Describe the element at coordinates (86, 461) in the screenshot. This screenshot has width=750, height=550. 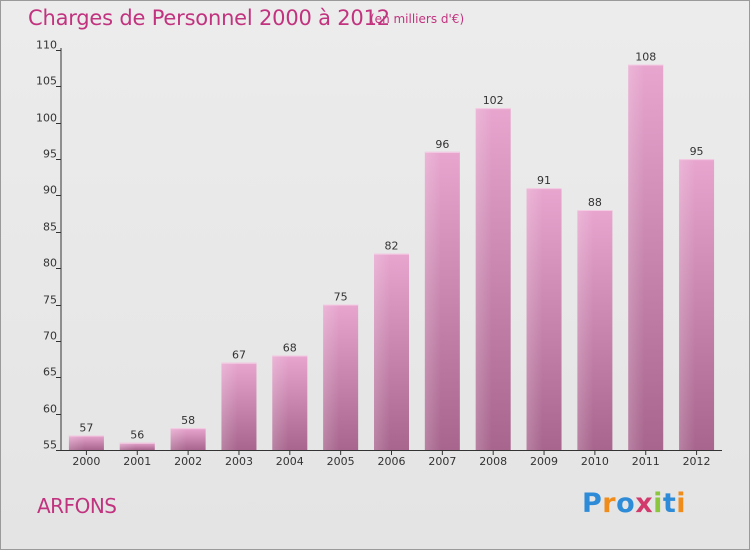
I see `x-tick-label: 2000` at that location.